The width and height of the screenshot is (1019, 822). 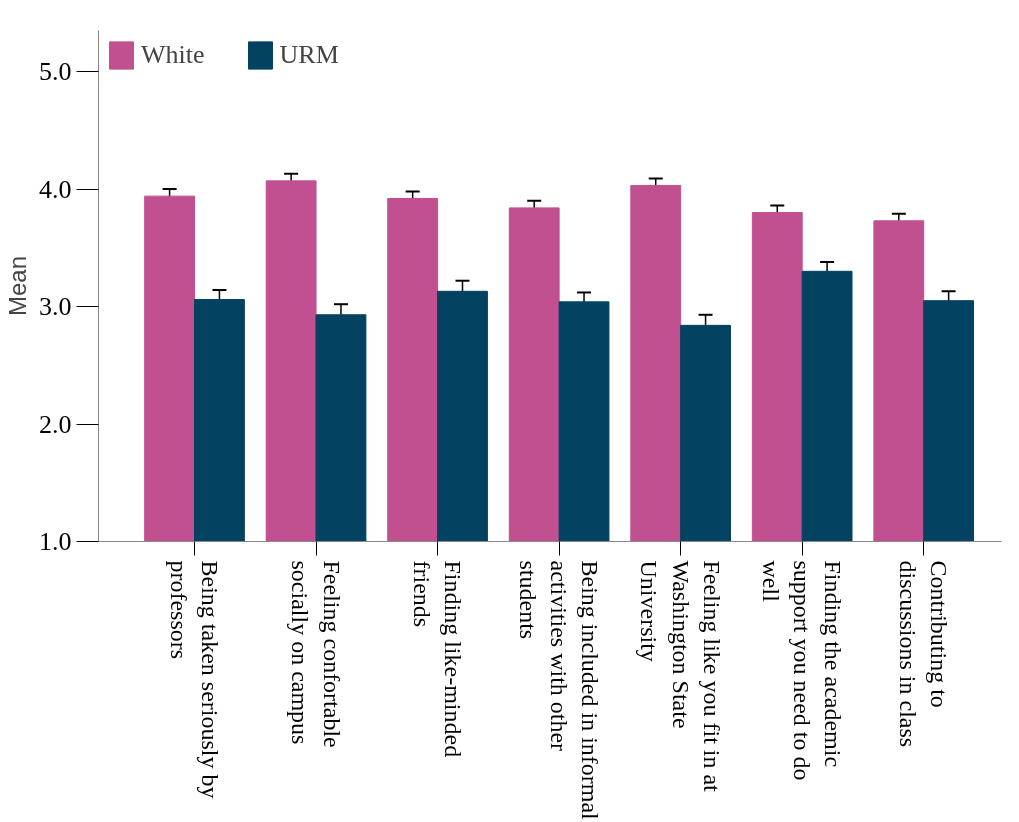 I want to click on x-tick-label: Finding the academic support you need to do well, so click(x=802, y=670).